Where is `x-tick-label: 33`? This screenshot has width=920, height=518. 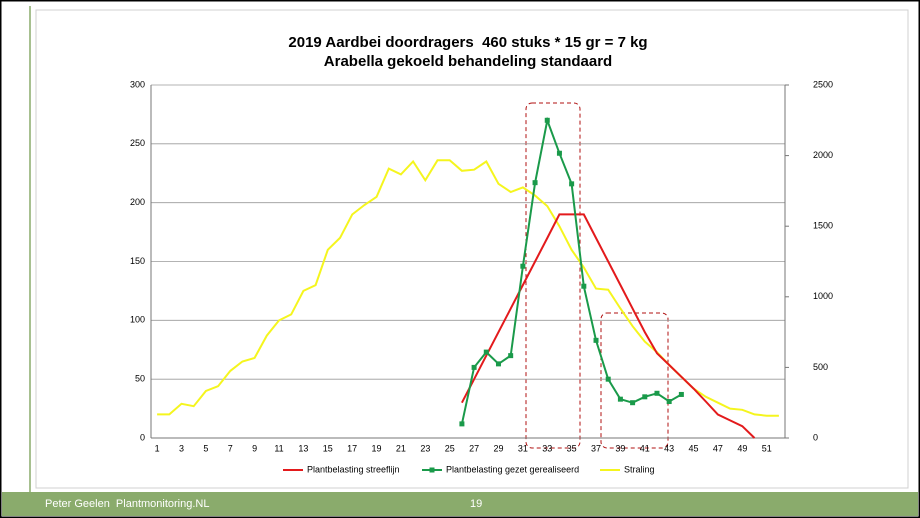
x-tick-label: 33 is located at coordinates (547, 448).